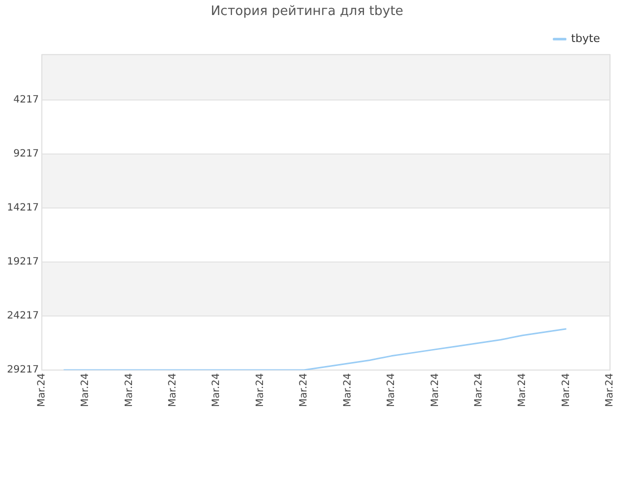  Describe the element at coordinates (23, 208) in the screenshot. I see `y-tick-label: 14217` at that location.